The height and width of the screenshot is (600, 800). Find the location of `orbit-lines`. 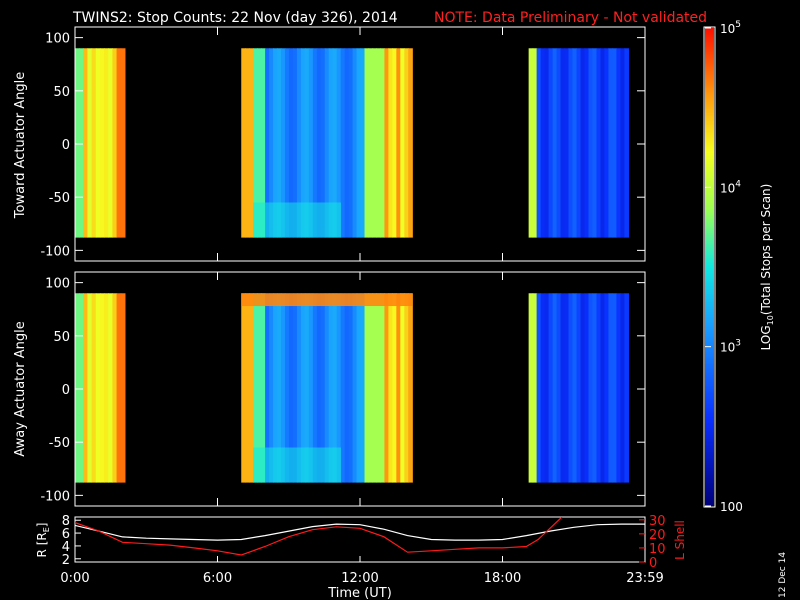

orbit-lines is located at coordinates (360, 536).